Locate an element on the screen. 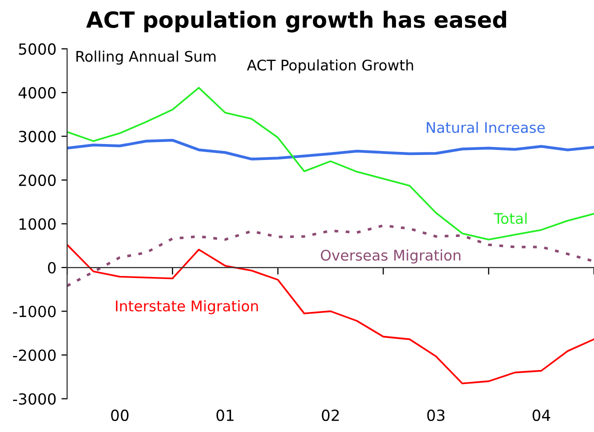 The width and height of the screenshot is (594, 432). x-tick-label: 02 is located at coordinates (330, 416).